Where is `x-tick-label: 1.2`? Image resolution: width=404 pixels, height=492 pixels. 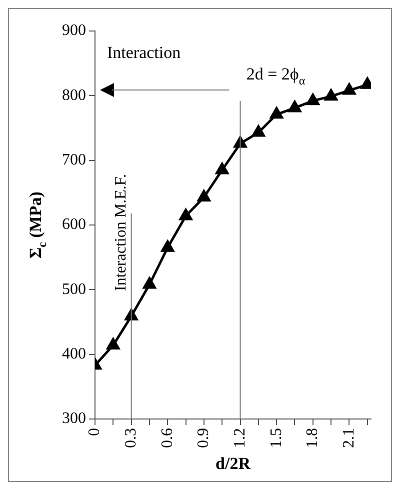
x-tick-label: 1.2 is located at coordinates (239, 438).